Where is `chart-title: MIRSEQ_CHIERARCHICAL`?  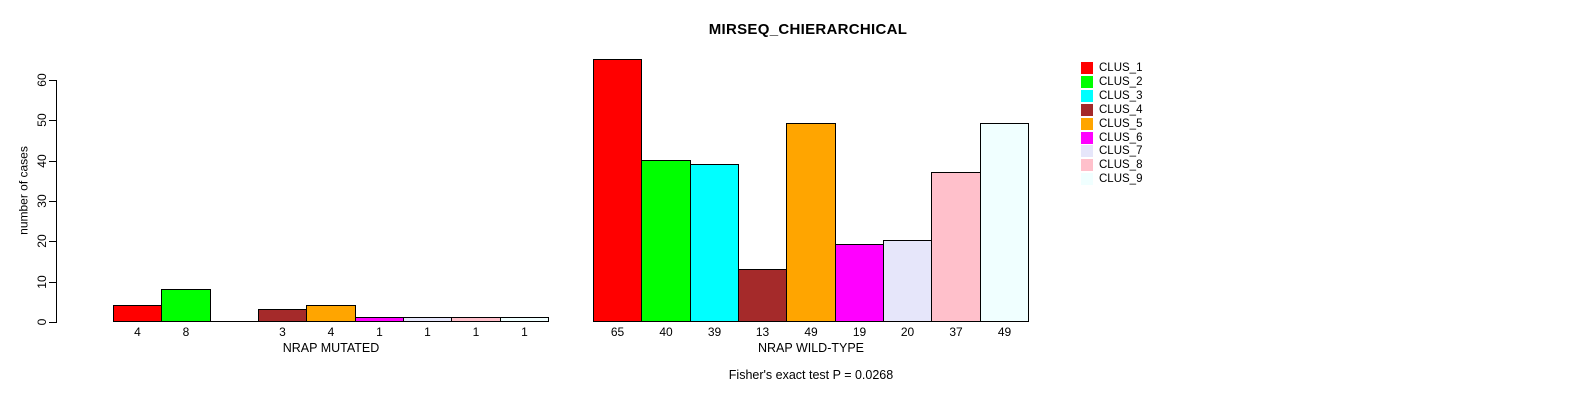
chart-title: MIRSEQ_CHIERARCHICAL is located at coordinates (808, 29).